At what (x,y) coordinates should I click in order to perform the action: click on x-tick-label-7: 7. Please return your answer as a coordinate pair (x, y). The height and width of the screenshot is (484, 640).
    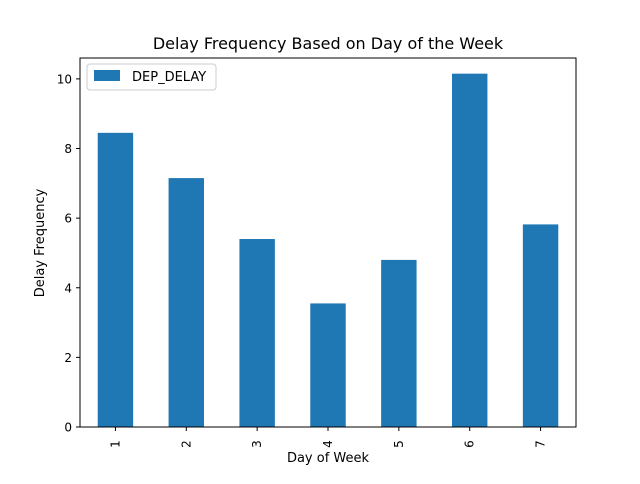
    Looking at the image, I should click on (541, 444).